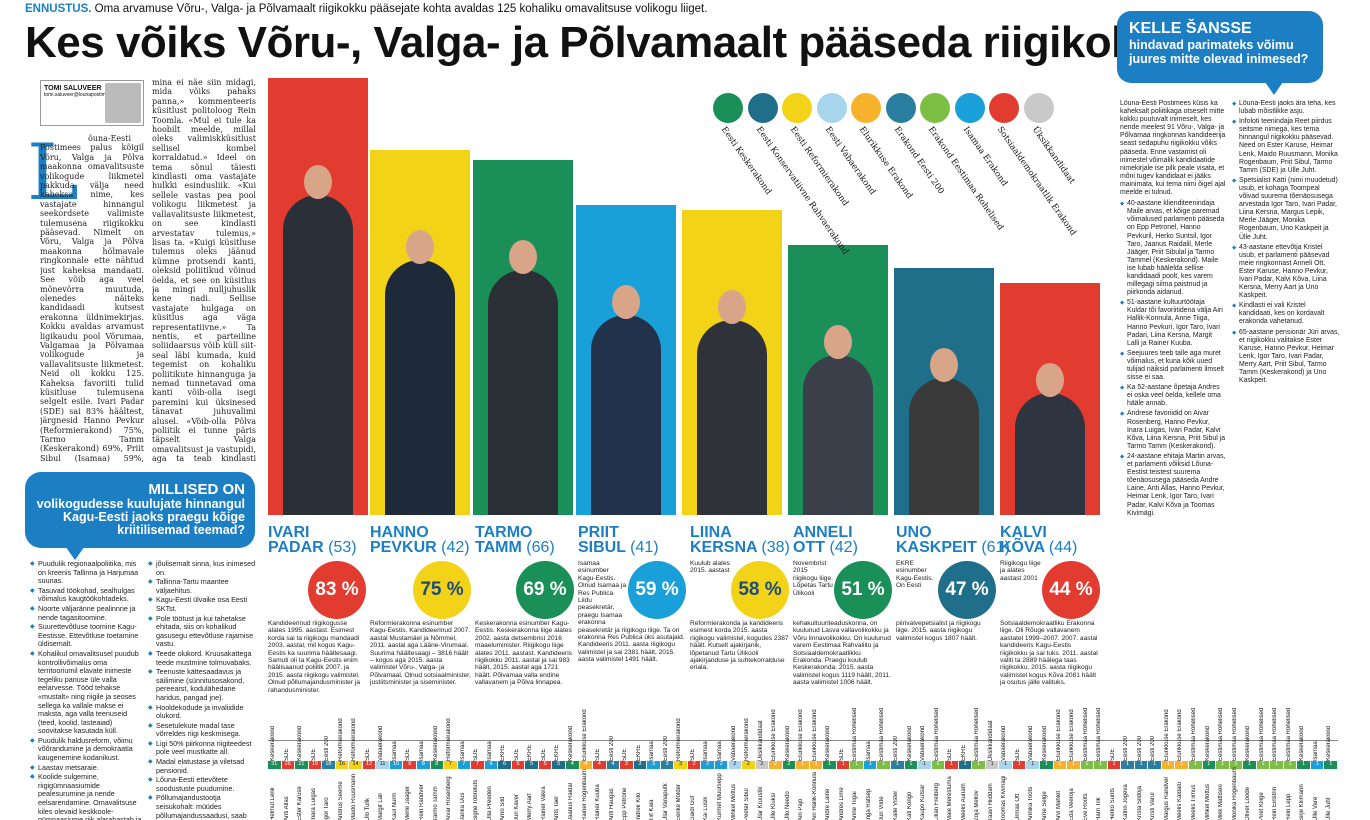 Image resolution: width=1370 pixels, height=820 pixels. I want to click on legend-label: Eesti Reformierakond, so click(819, 167).